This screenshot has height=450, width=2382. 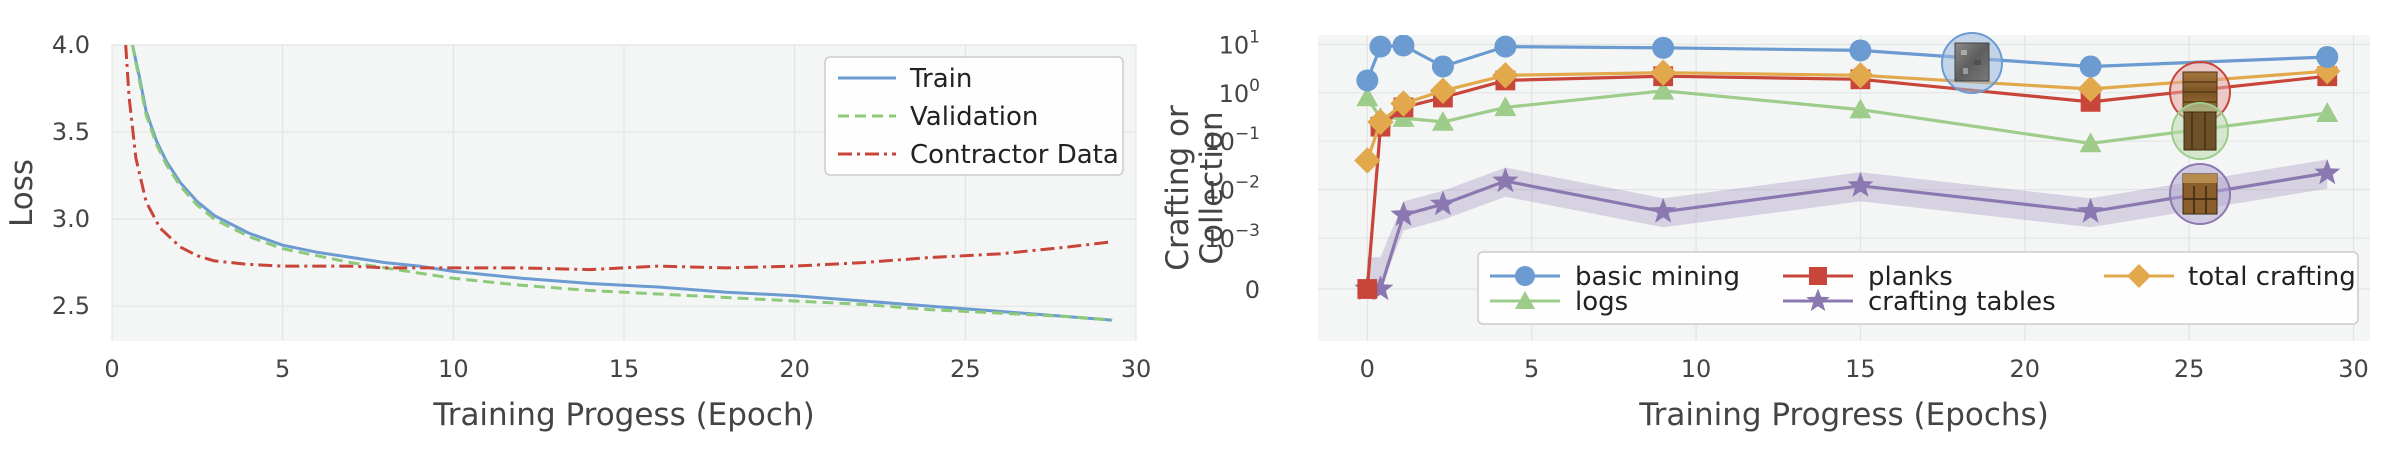 I want to click on crafting-x-tick-label: 10, so click(x=1696, y=369).